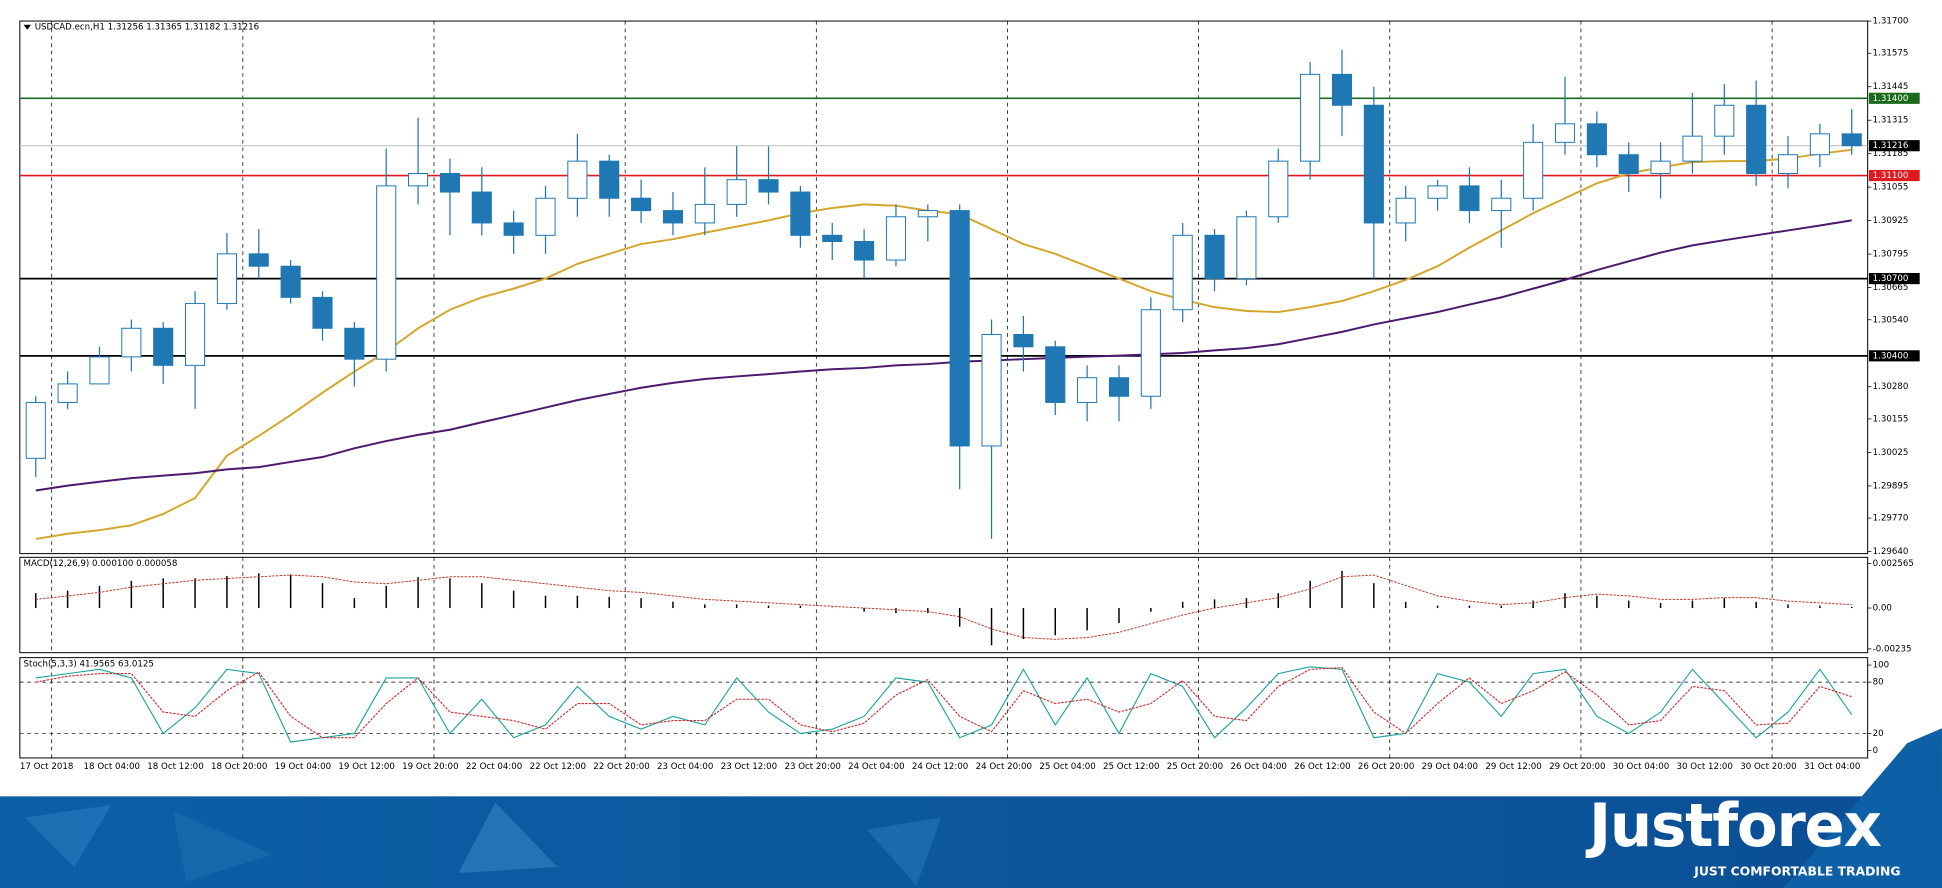  What do you see at coordinates (1891, 22) in the screenshot?
I see `y-tick-label: 1.31700` at bounding box center [1891, 22].